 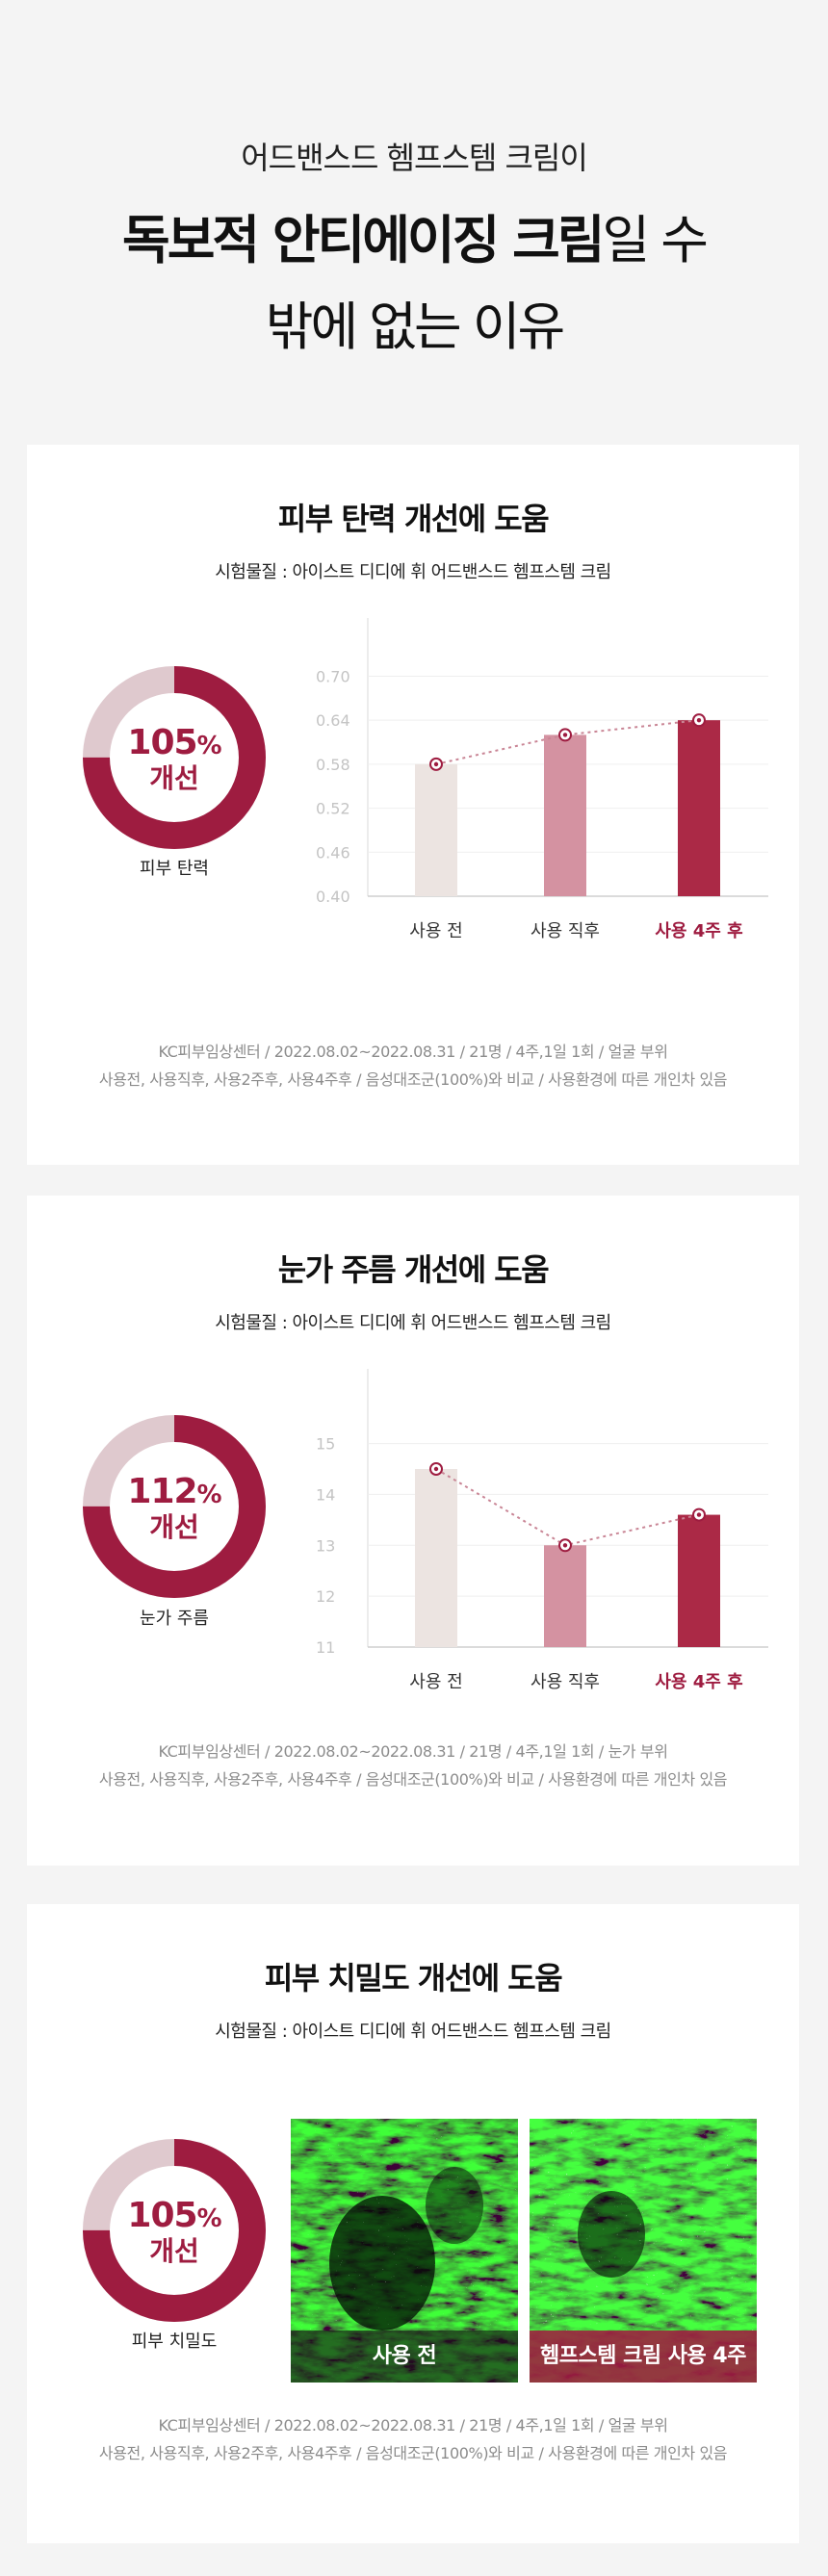 I want to click on headline-rest: 일 수, so click(x=655, y=240).